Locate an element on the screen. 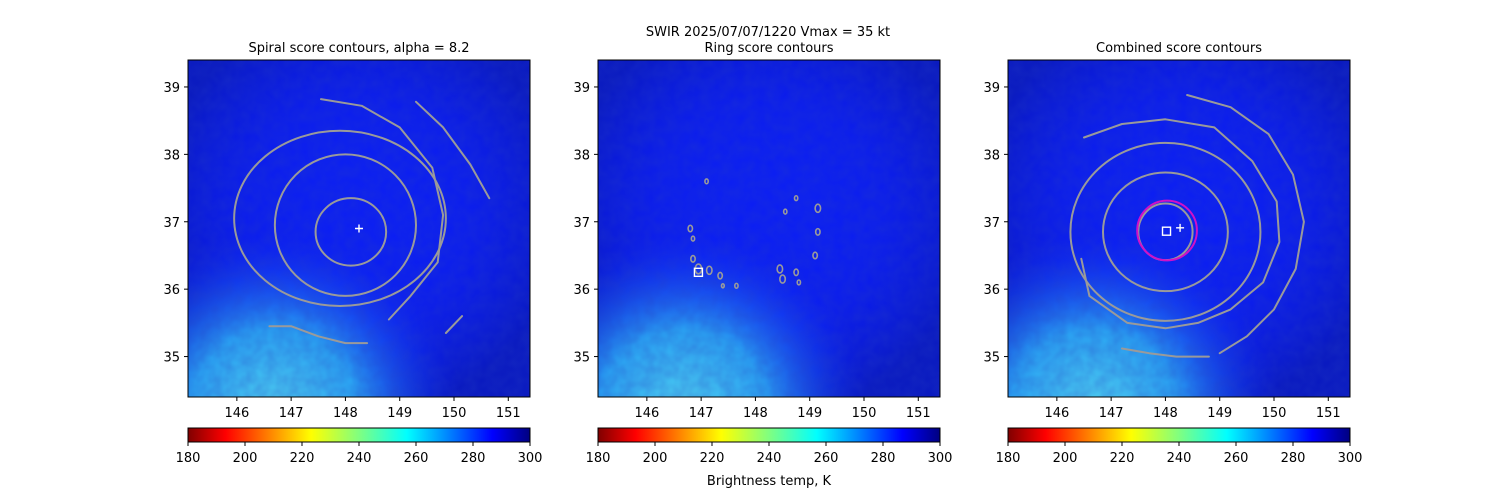 This screenshot has height=500, width=1500. panel-title: Ring score contours is located at coordinates (768, 48).